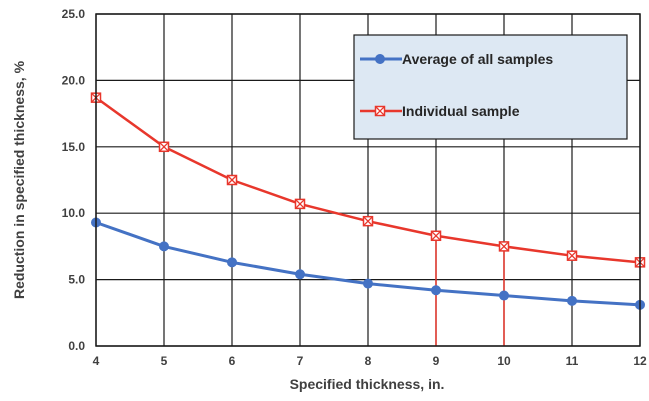  Describe the element at coordinates (74, 14) in the screenshot. I see `y-tick-label: 25.0` at that location.